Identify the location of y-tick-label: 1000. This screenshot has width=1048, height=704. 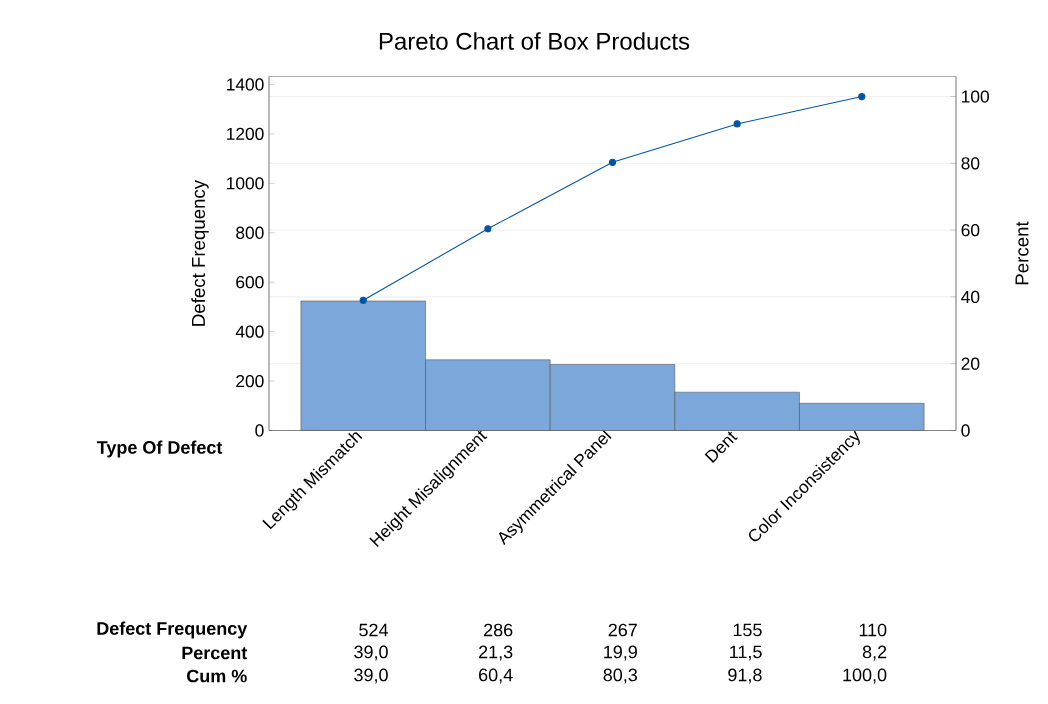
(245, 183).